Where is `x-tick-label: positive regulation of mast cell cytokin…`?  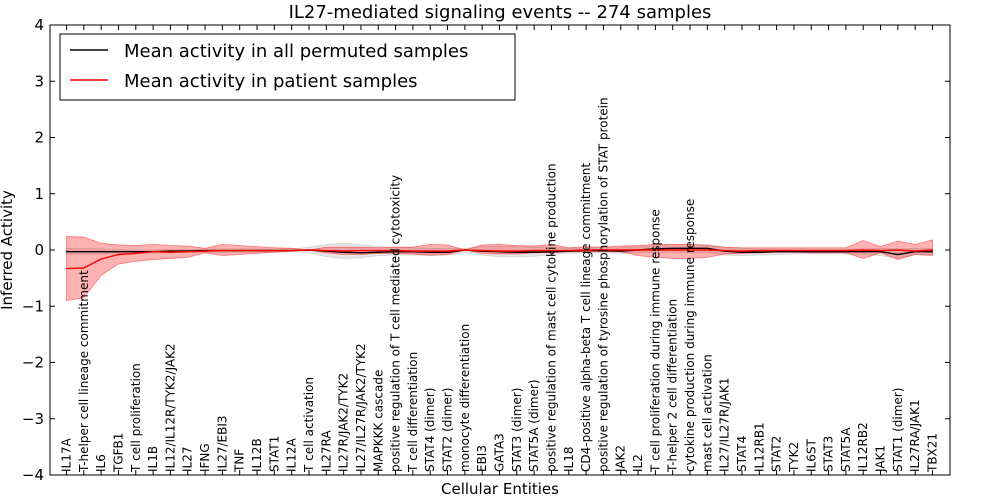
x-tick-label: positive regulation of mast cell cytokin… is located at coordinates (551, 317).